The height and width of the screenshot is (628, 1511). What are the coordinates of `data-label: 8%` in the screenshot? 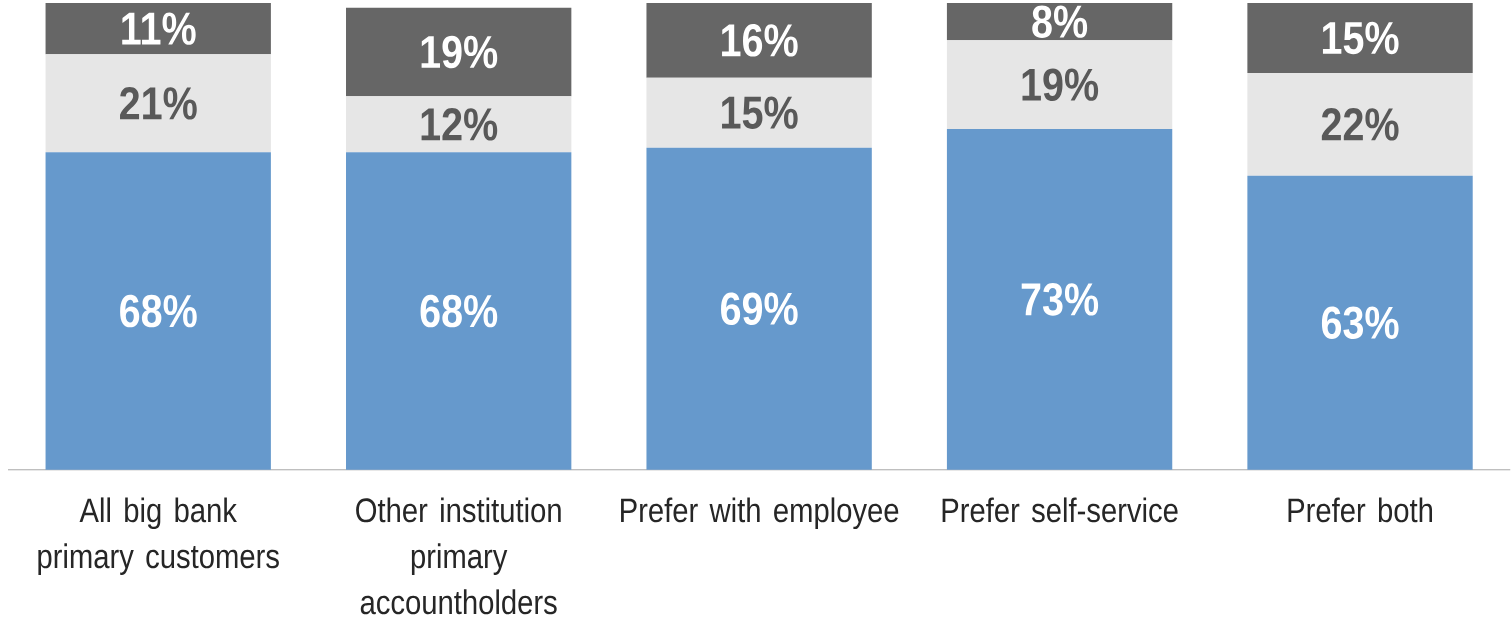 It's located at (1060, 22).